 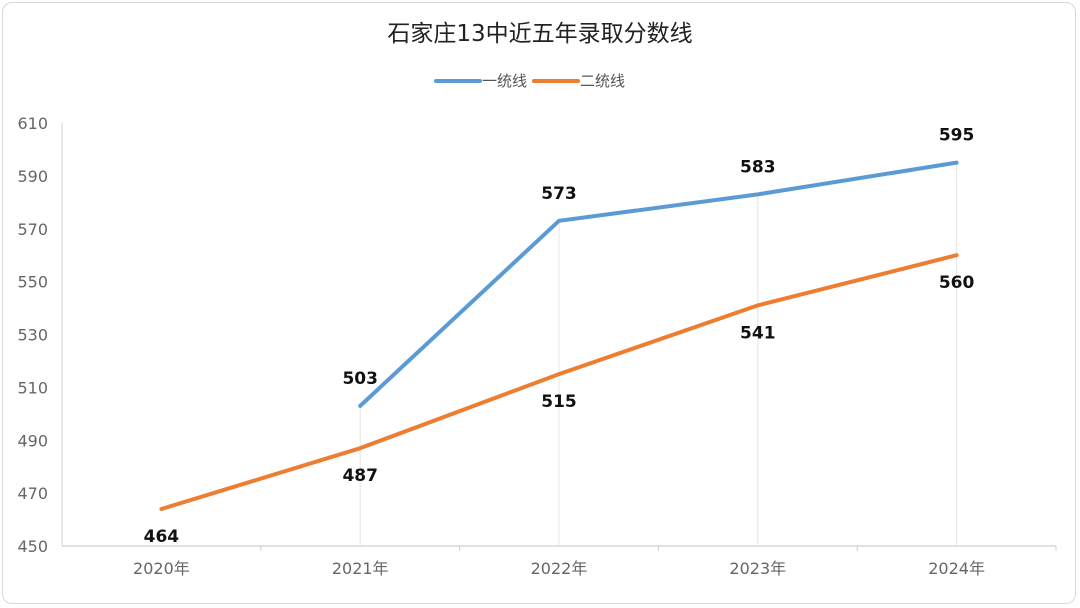 I want to click on y-tick-label: 590, so click(x=32, y=176).